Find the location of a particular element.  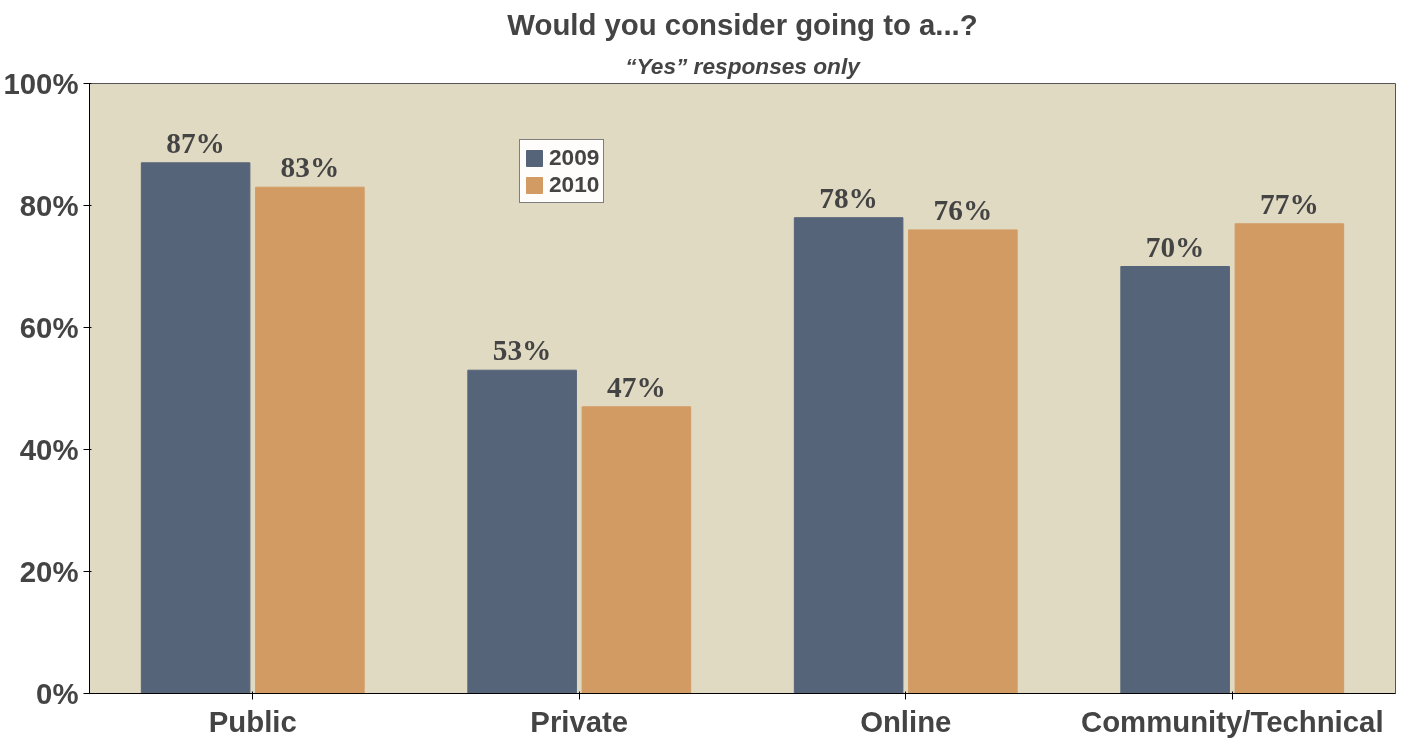

text: 53% is located at coordinates (522, 350).